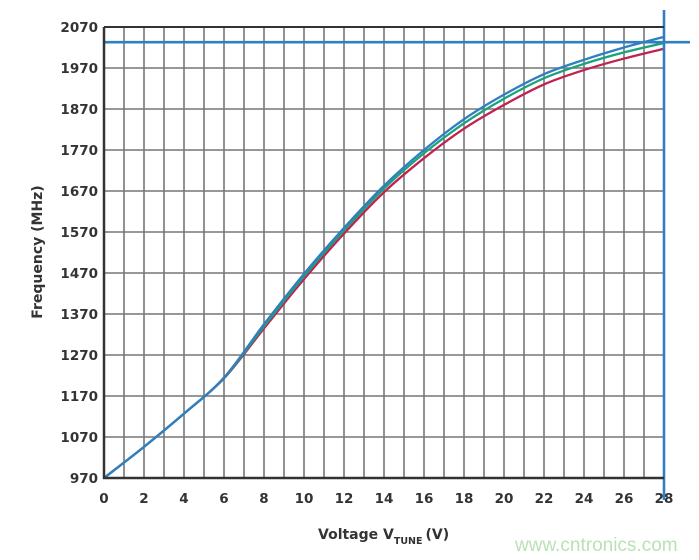 The image size is (699, 560). I want to click on y-axis-label: Frequency (MHz), so click(38, 251).